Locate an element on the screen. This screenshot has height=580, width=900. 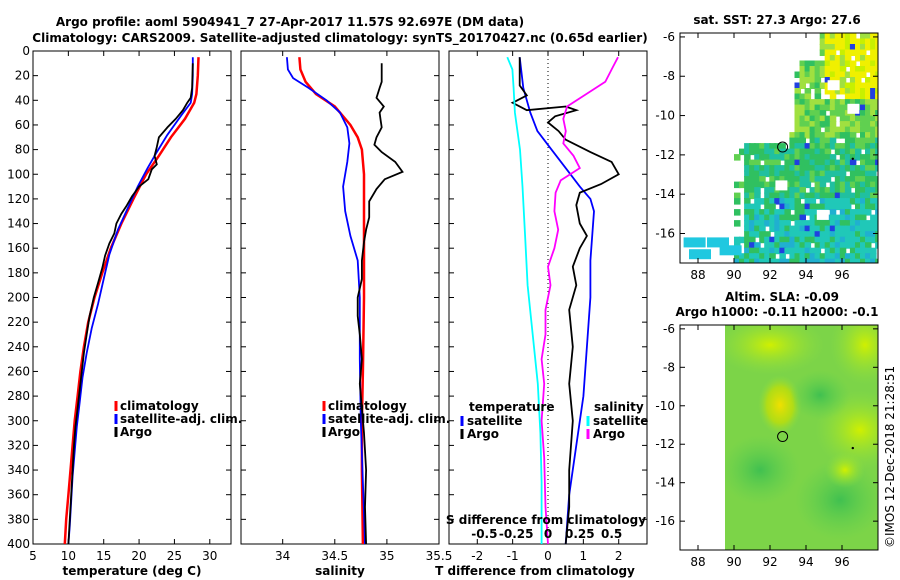
x-tick-label: 35 is located at coordinates (386, 556).